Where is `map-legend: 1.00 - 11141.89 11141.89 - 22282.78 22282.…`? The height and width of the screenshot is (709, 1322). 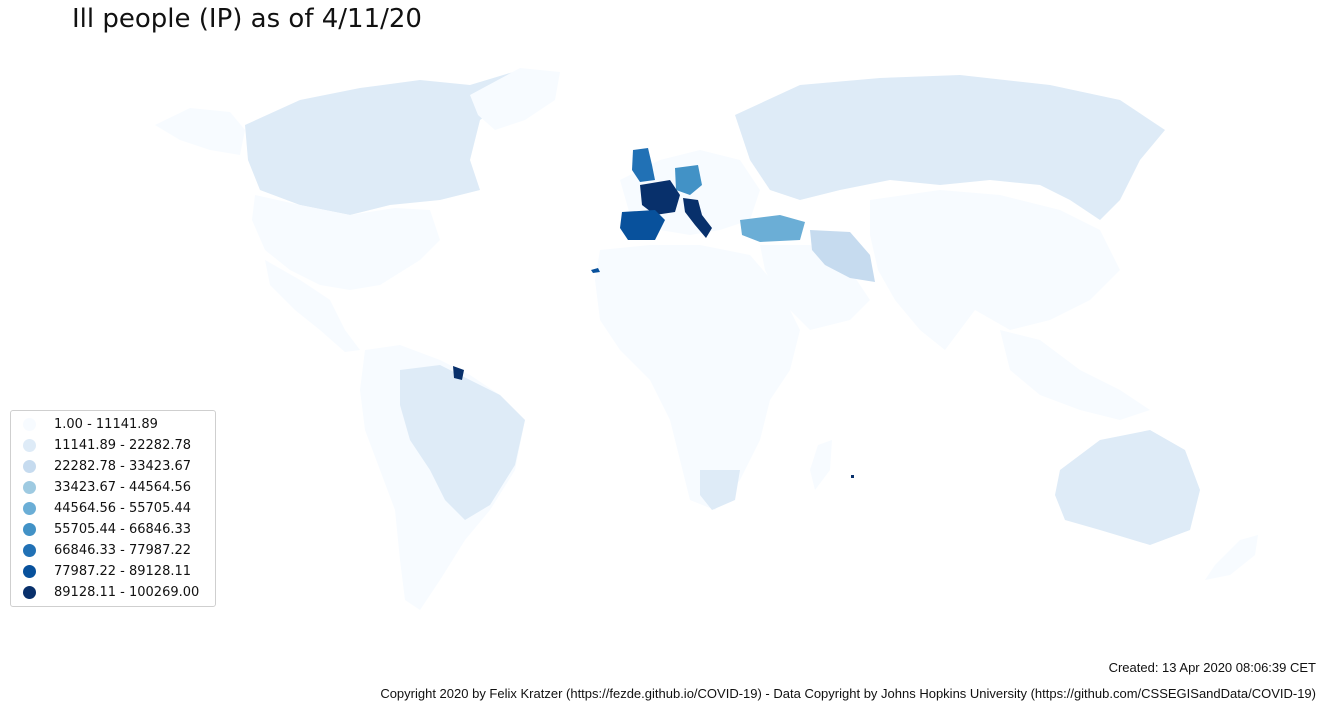
map-legend: 1.00 - 11141.89 11141.89 - 22282.78 22282.… is located at coordinates (113, 508).